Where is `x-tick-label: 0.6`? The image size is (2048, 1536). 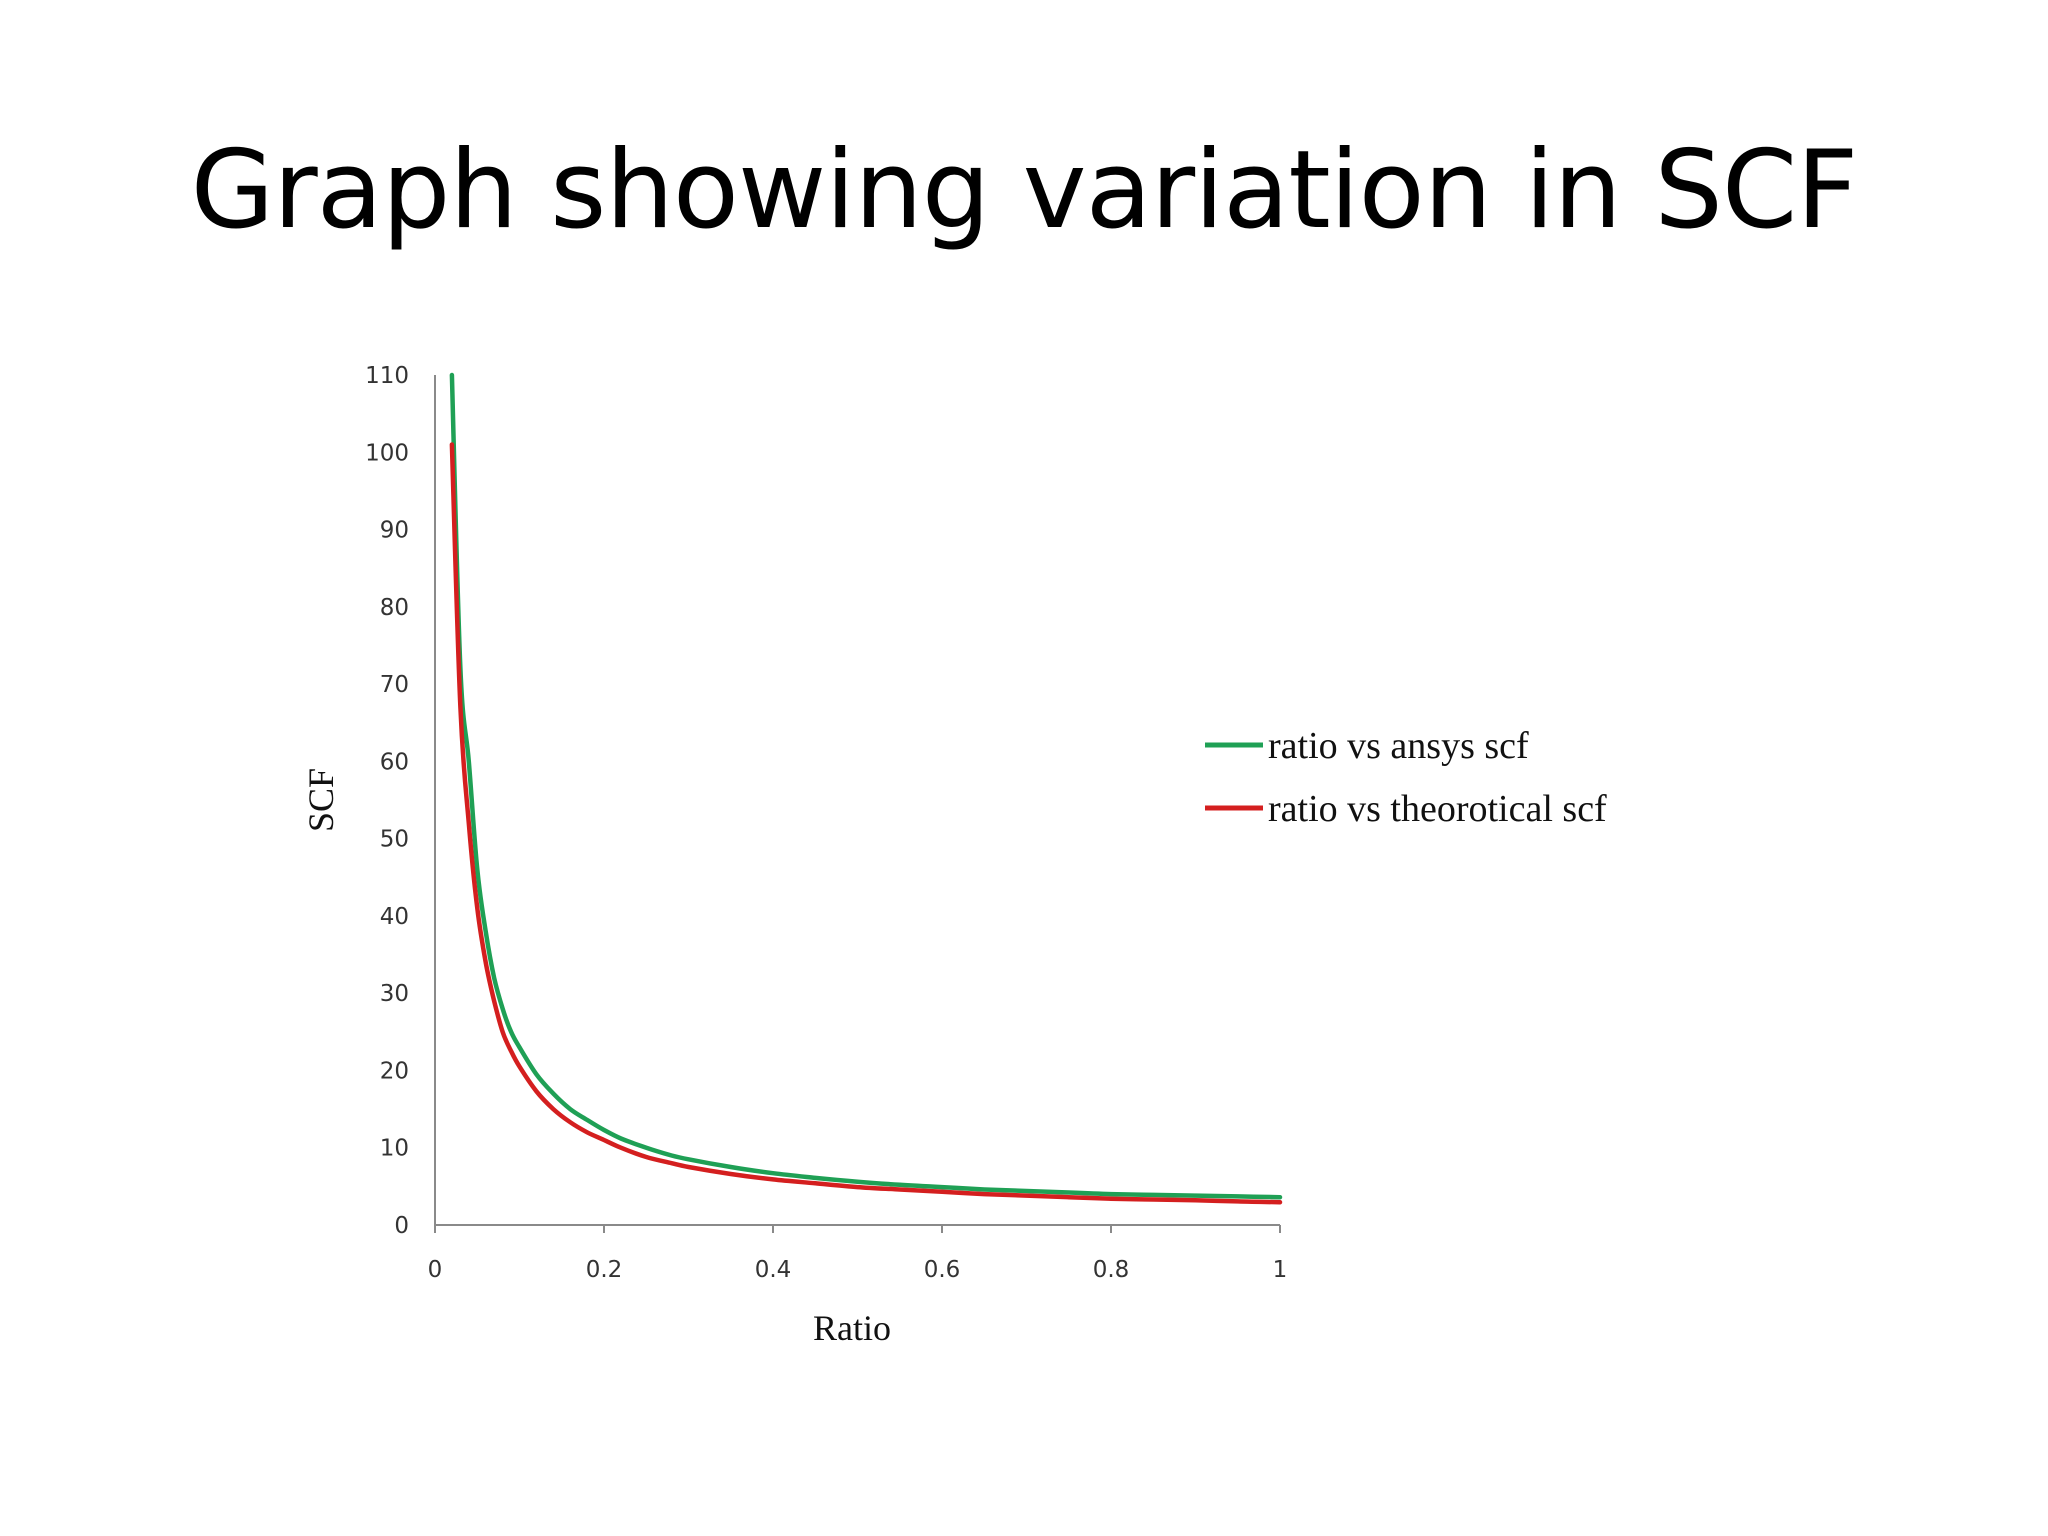 x-tick-label: 0.6 is located at coordinates (942, 1270).